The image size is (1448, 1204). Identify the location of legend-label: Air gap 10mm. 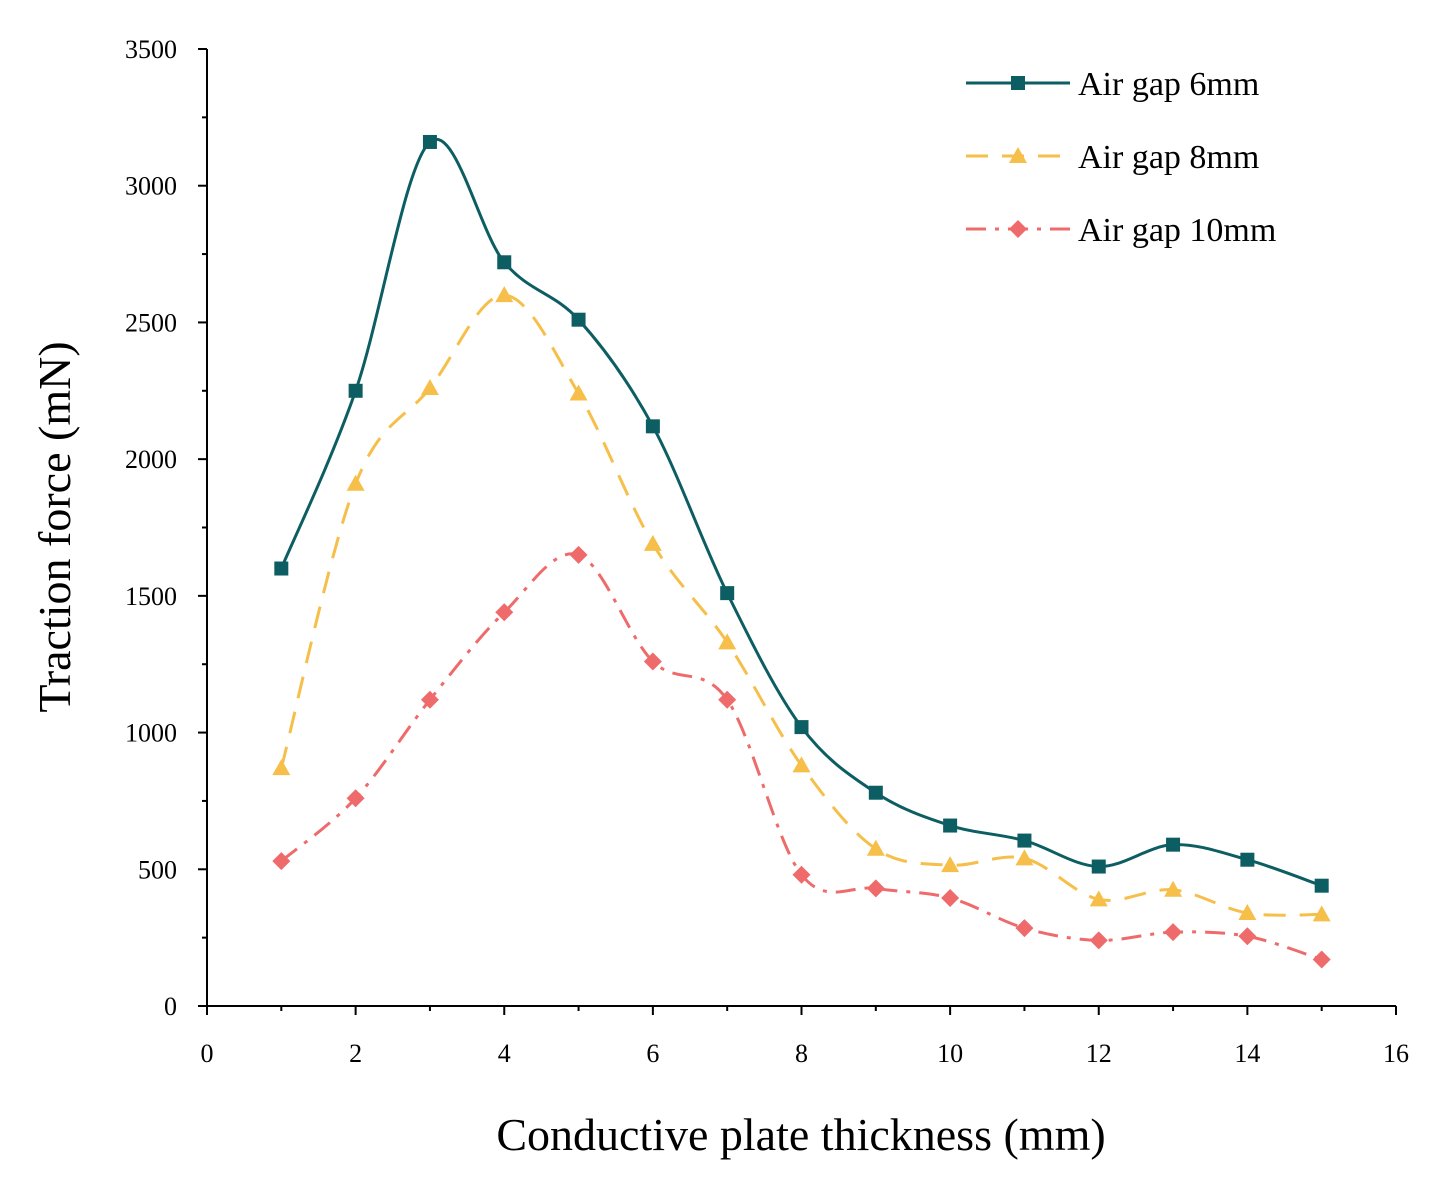
(1177, 230).